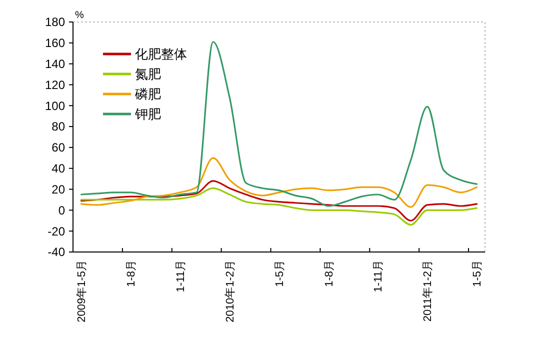 Image resolution: width=545 pixels, height=347 pixels. What do you see at coordinates (57, 252) in the screenshot?
I see `y-tick-label: -40` at bounding box center [57, 252].